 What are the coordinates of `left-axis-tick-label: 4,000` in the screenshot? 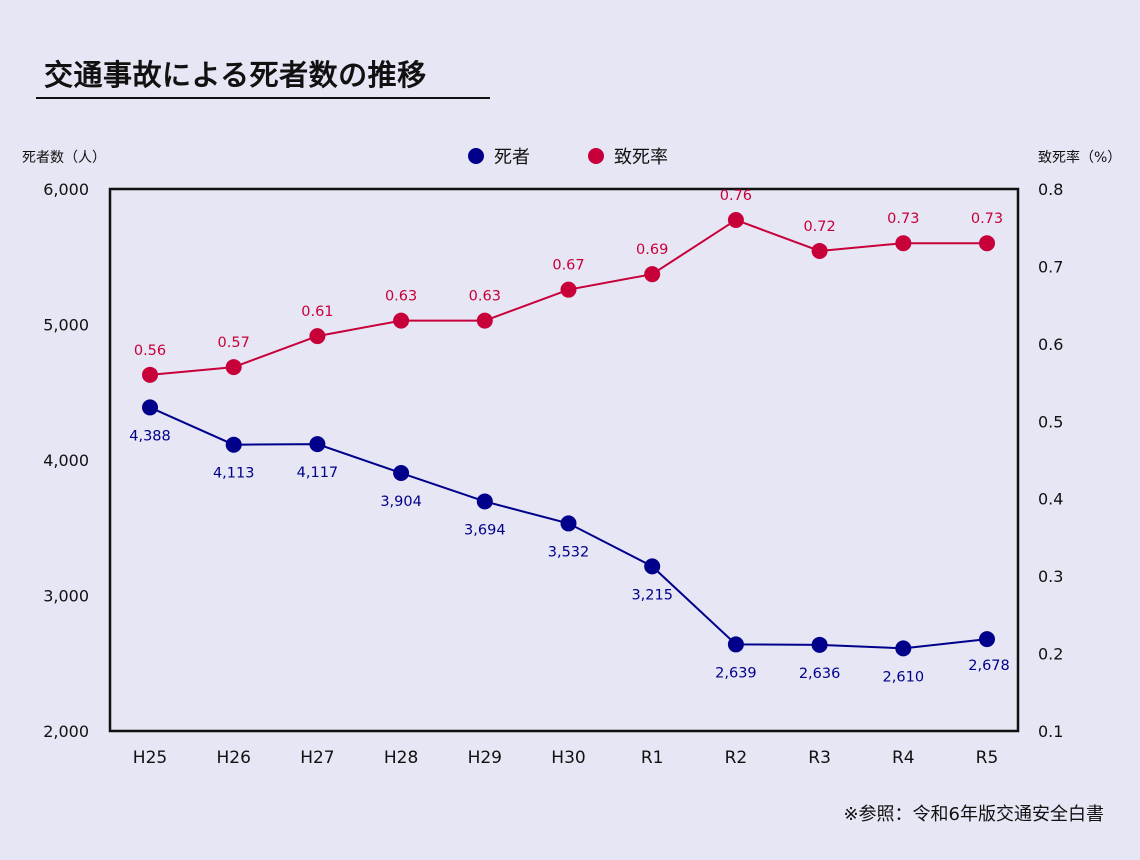 It's located at (66, 460).